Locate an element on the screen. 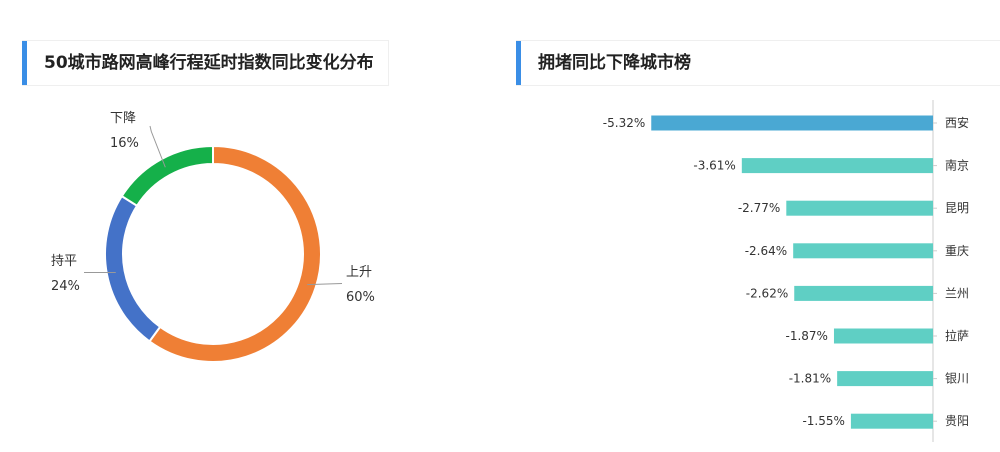 This screenshot has height=452, width=1000. ranking-title: 拥堵同比下降城市榜 is located at coordinates (614, 63).